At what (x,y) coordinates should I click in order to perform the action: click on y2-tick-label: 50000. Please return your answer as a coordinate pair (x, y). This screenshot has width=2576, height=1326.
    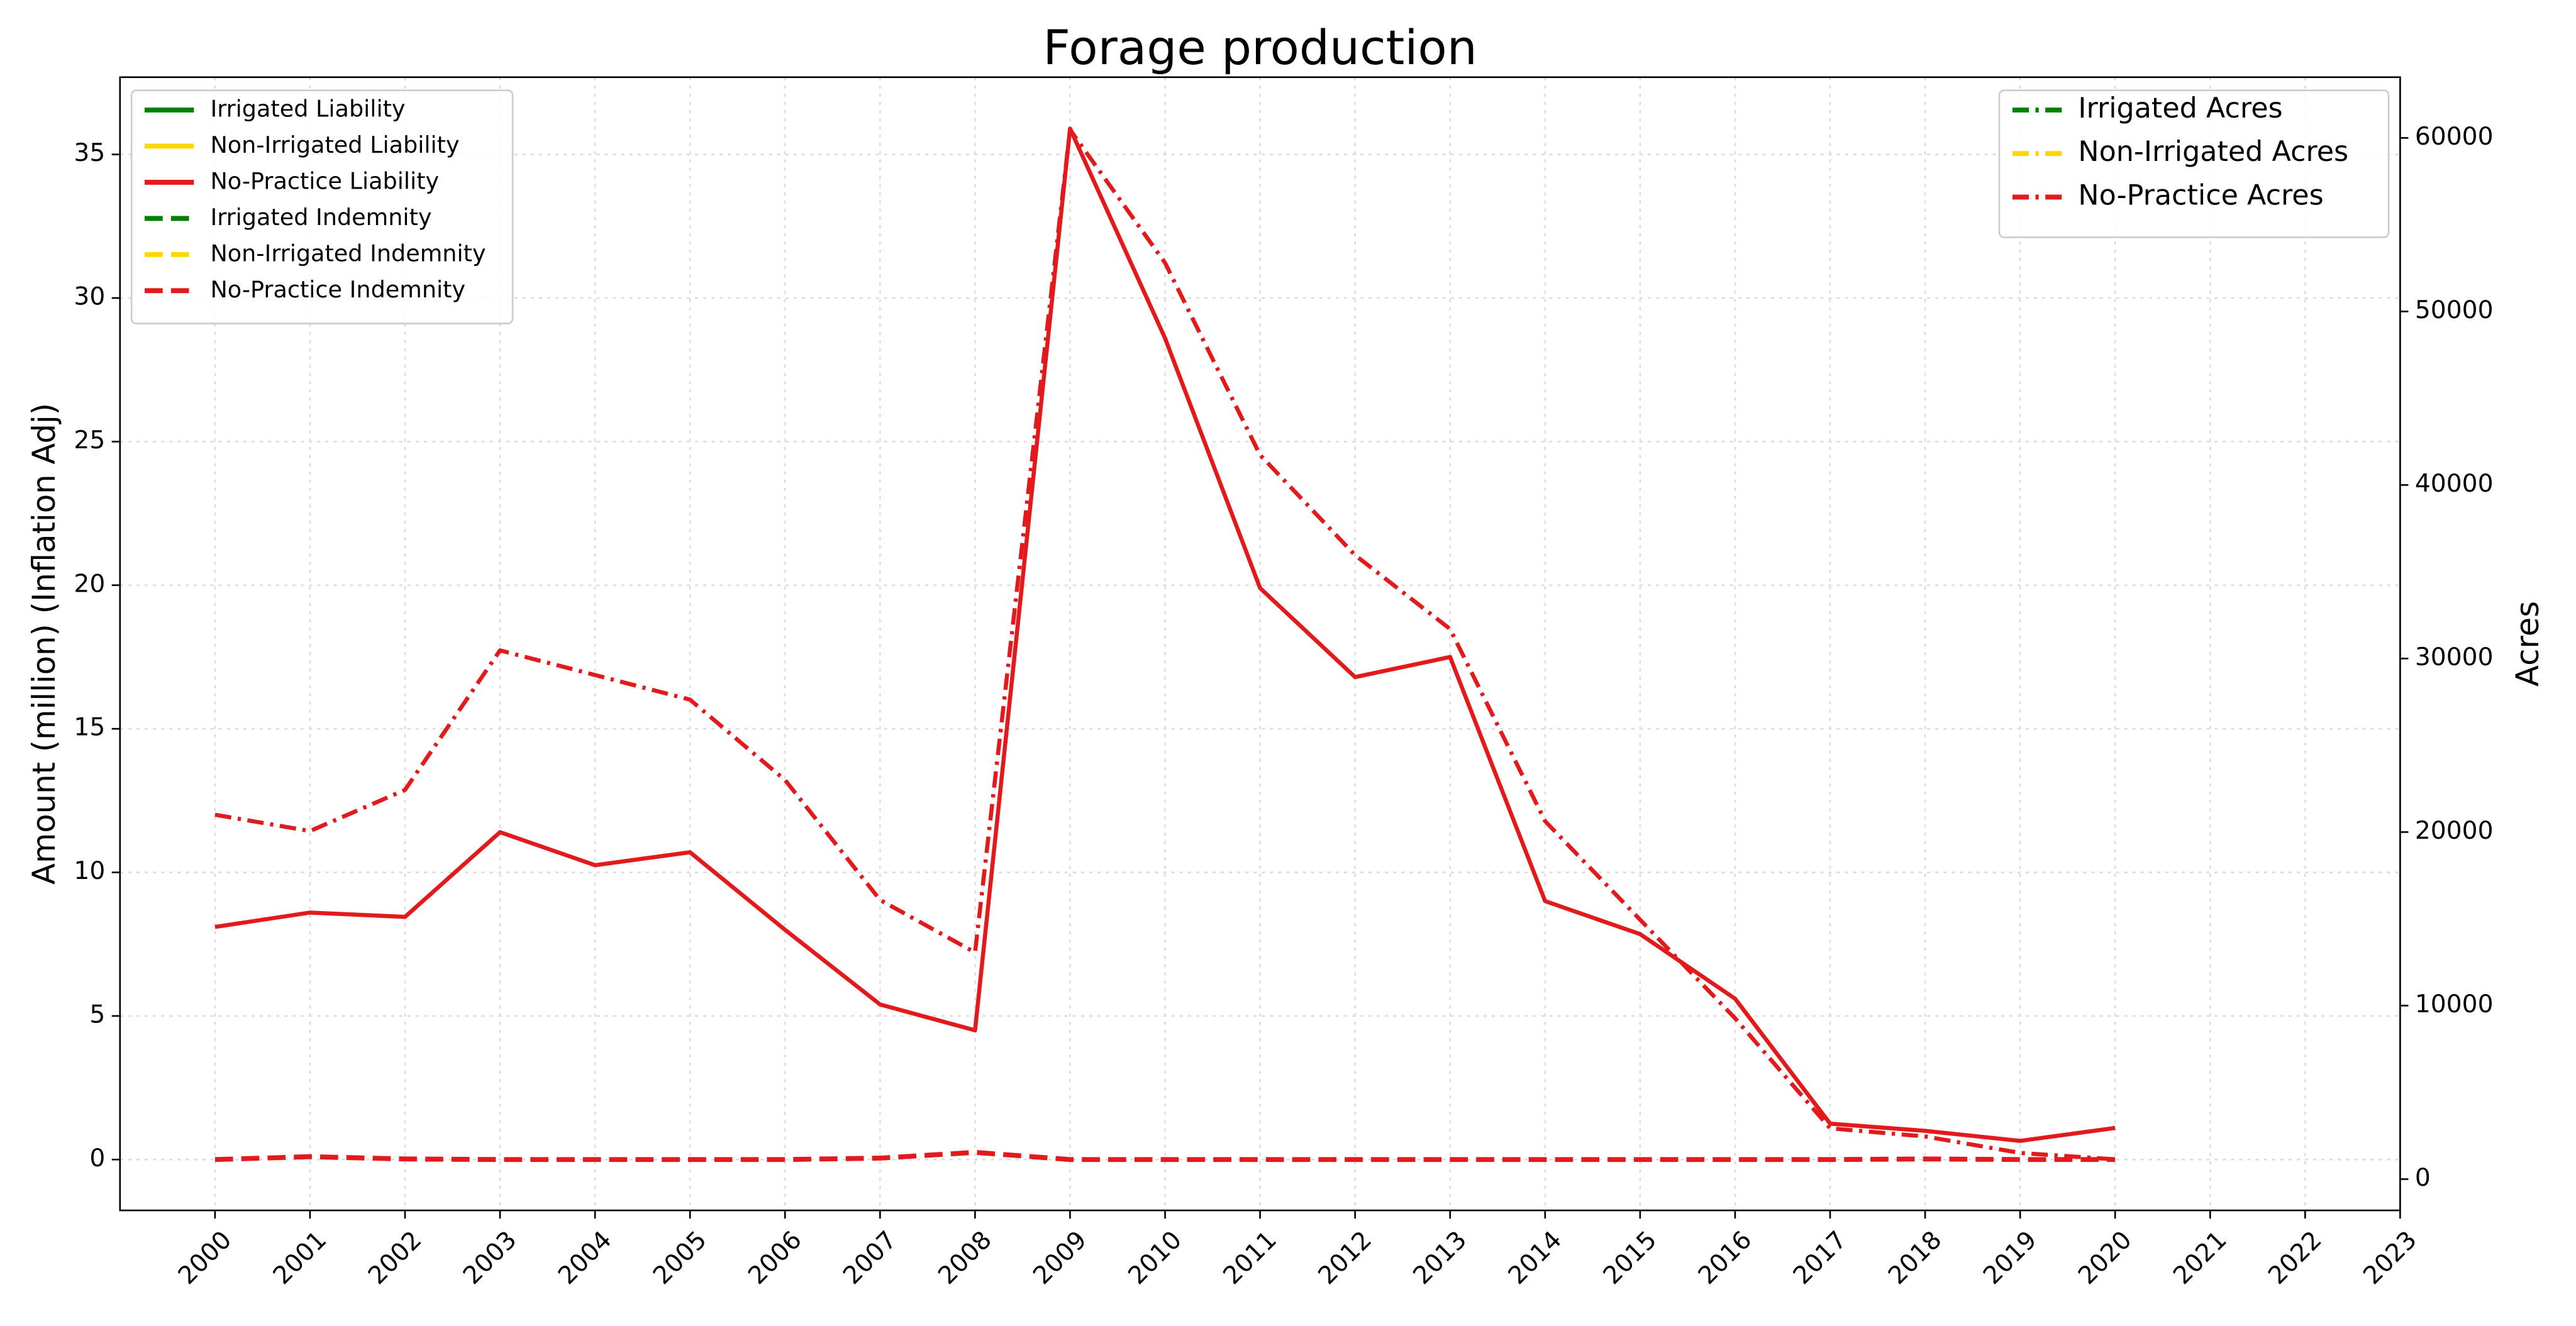
    Looking at the image, I should click on (2454, 310).